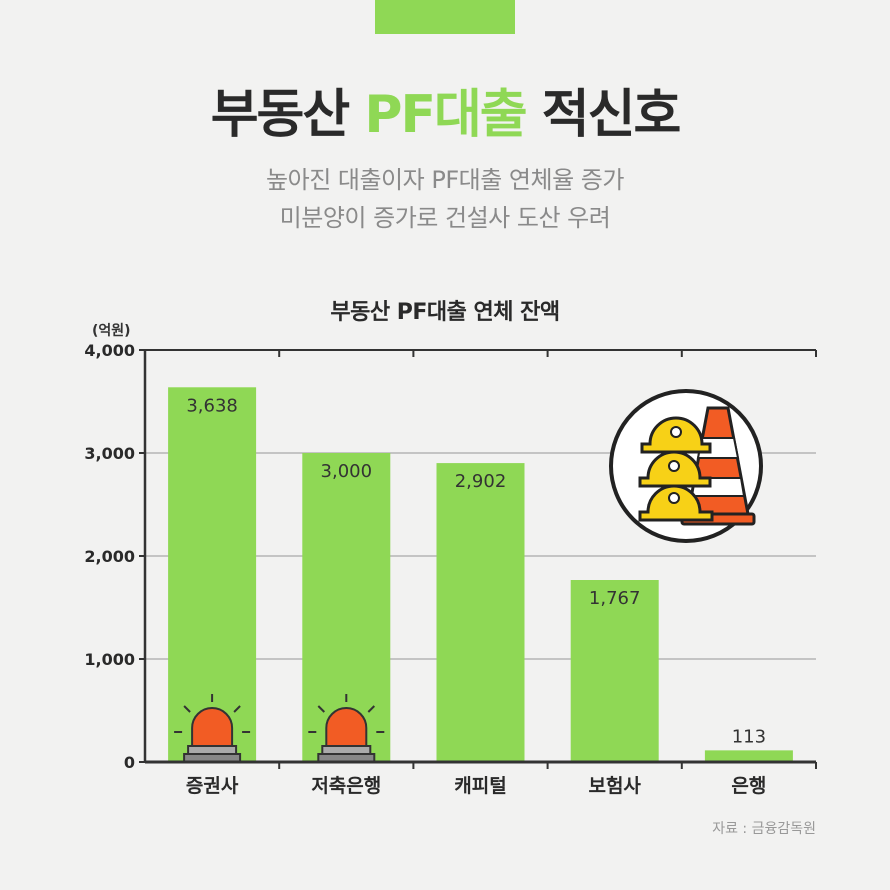  What do you see at coordinates (212, 405) in the screenshot?
I see `data-label: 3,638` at bounding box center [212, 405].